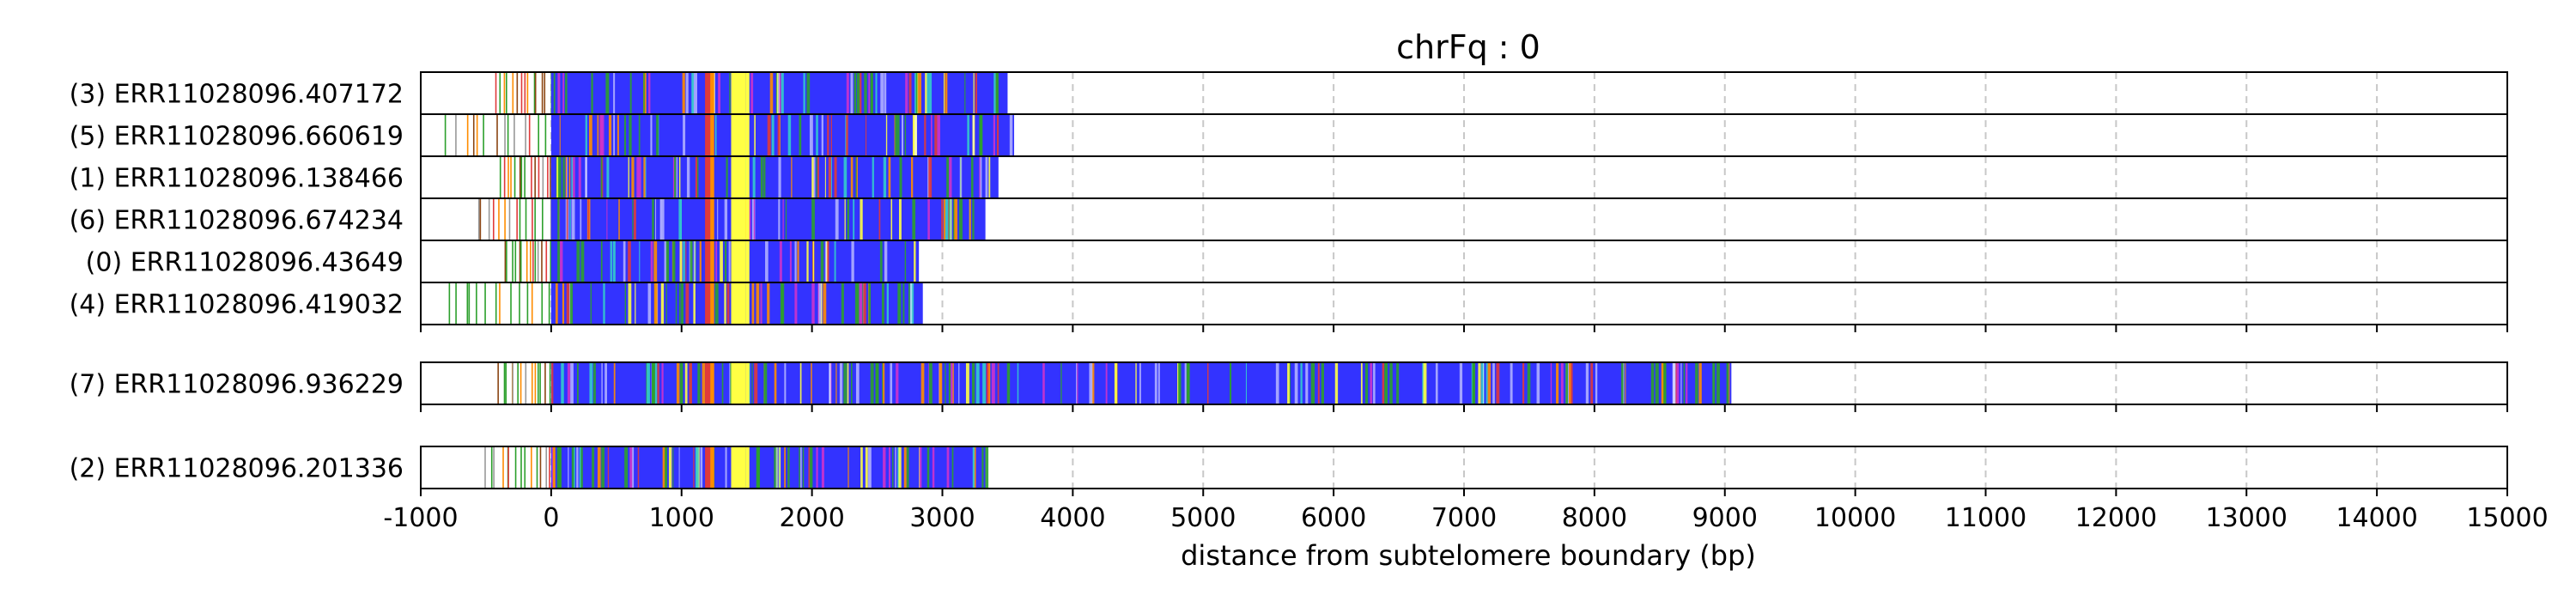  What do you see at coordinates (420, 518) in the screenshot?
I see `tick-label: -1000` at bounding box center [420, 518].